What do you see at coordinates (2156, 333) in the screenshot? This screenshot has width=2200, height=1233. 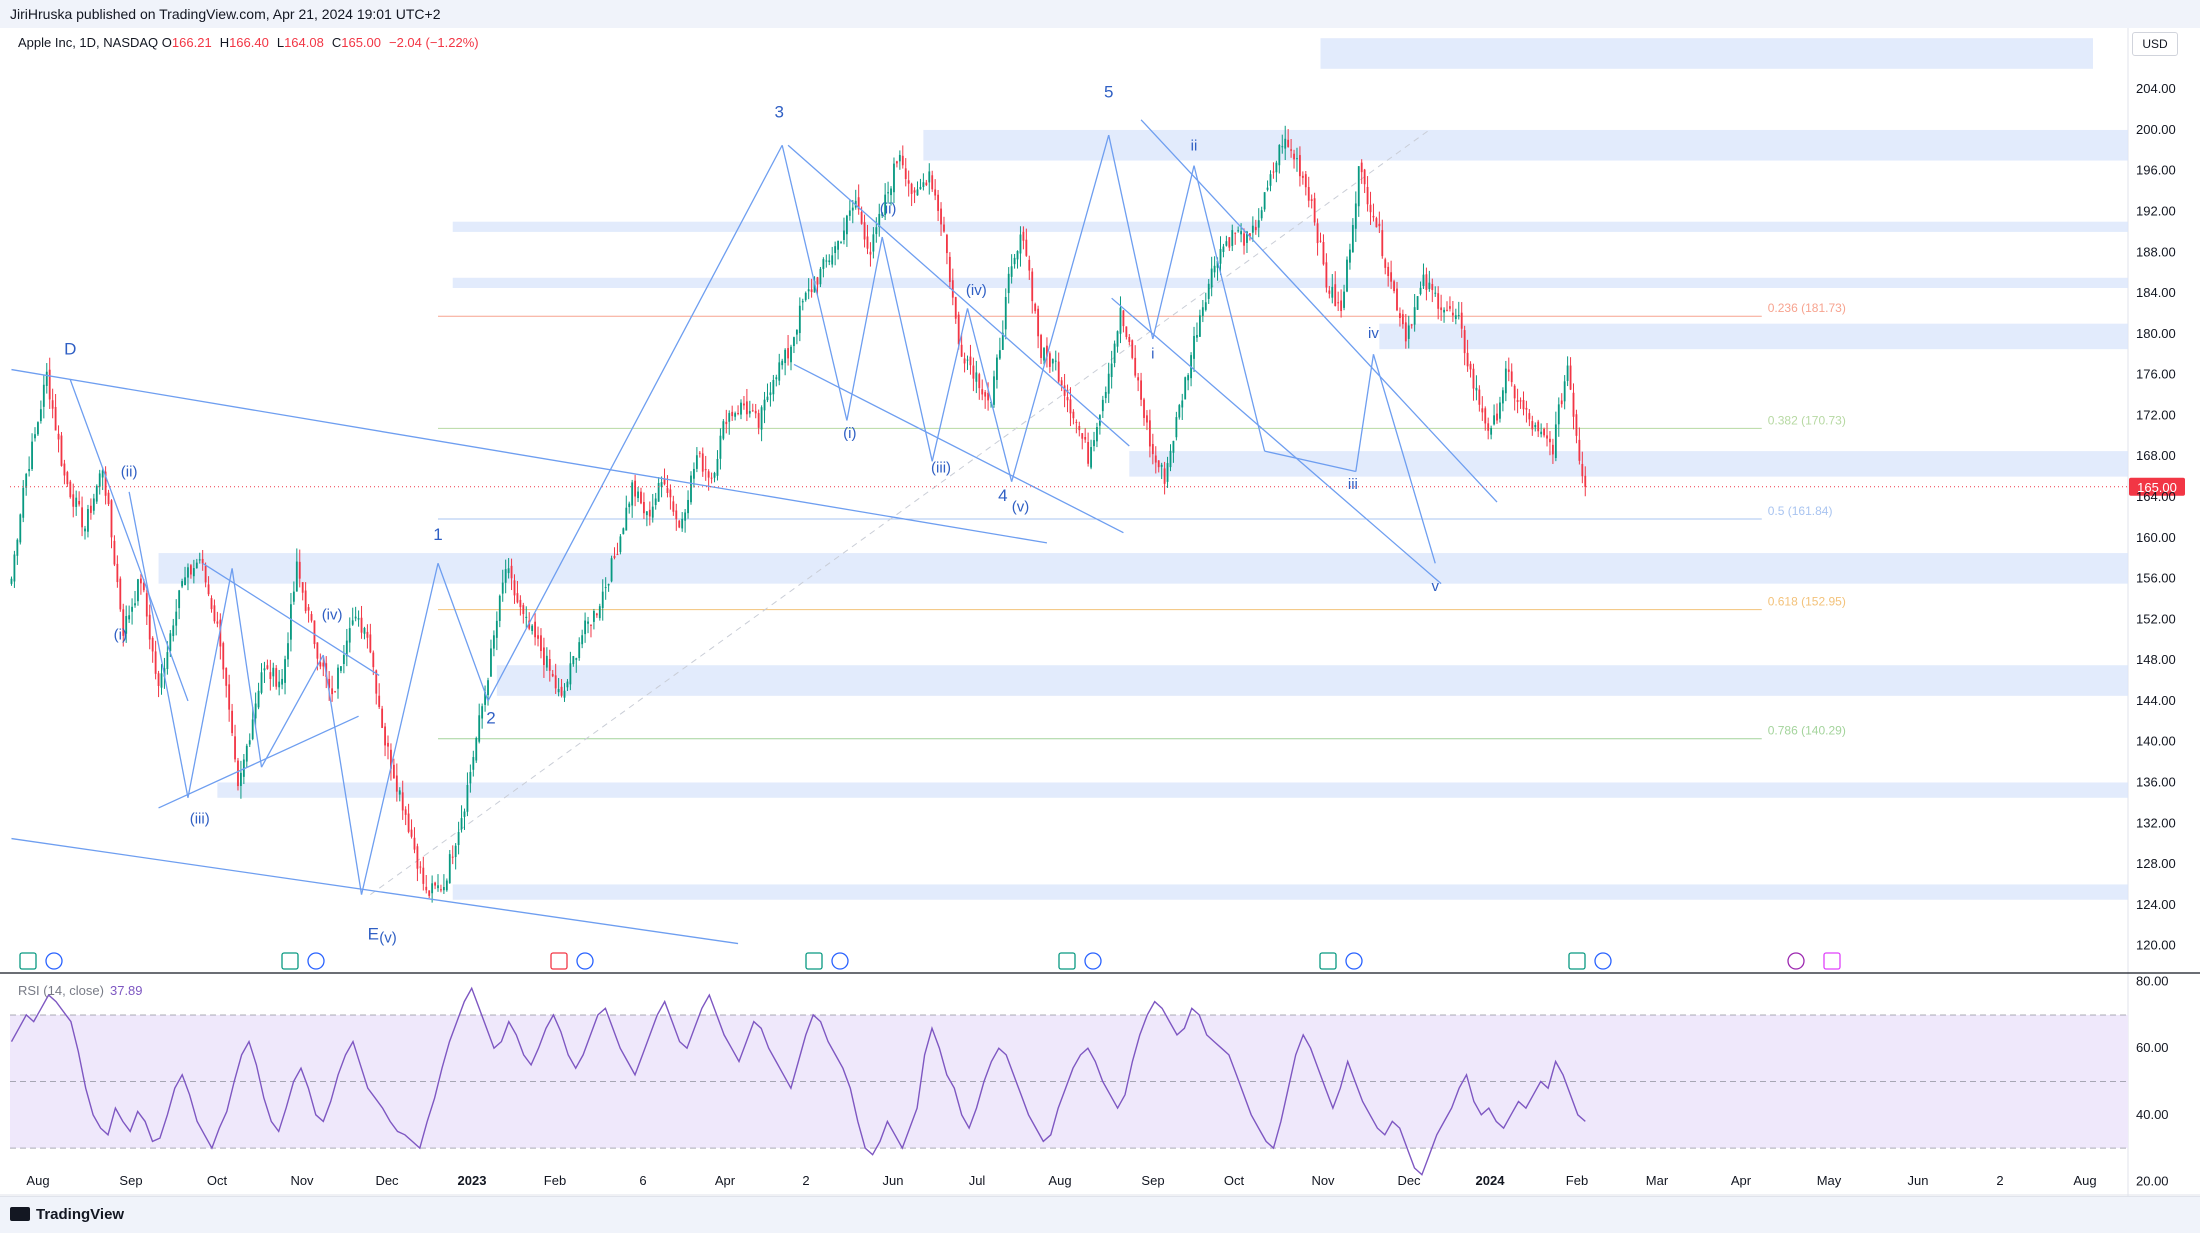 I see `price-axis-tick: 180.00` at bounding box center [2156, 333].